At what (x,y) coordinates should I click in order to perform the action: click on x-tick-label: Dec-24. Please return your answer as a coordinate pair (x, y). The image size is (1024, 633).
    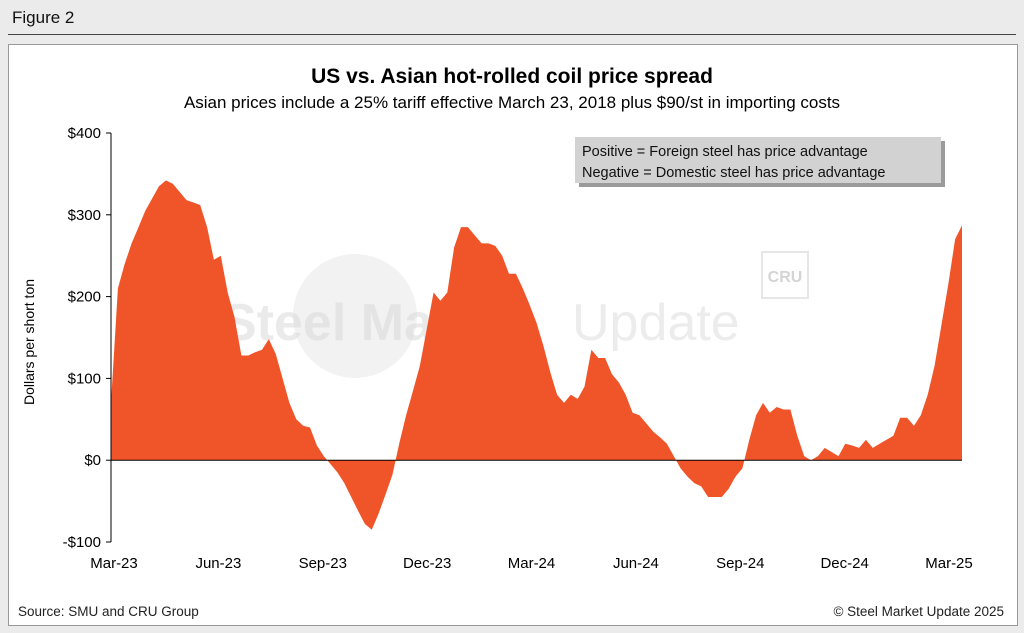
    Looking at the image, I should click on (844, 563).